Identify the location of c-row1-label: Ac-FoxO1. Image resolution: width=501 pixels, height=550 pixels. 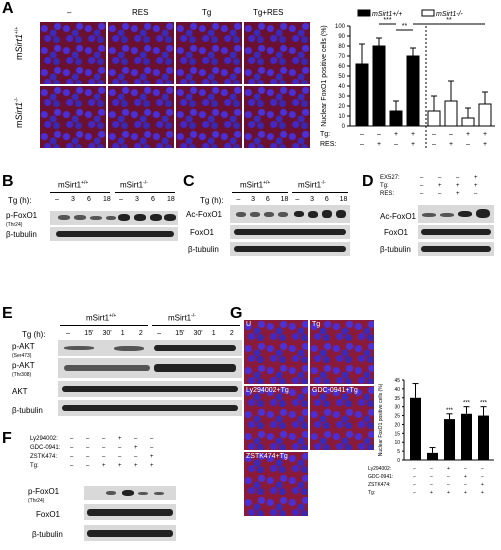
(204, 214).